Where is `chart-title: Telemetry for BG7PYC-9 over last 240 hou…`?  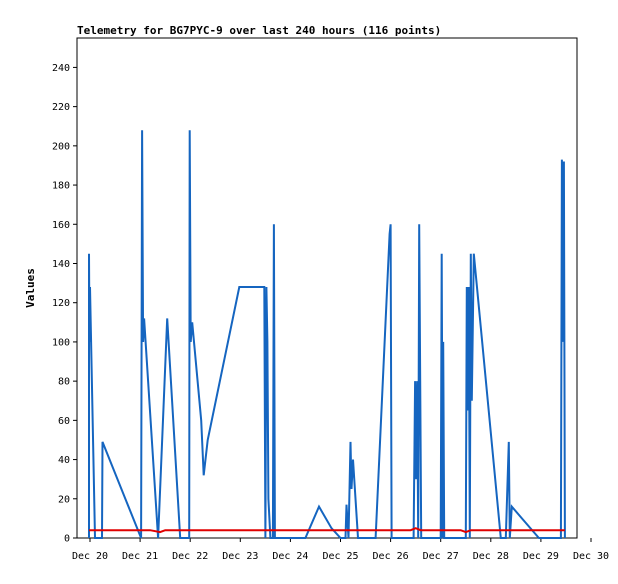
chart-title: Telemetry for BG7PYC-9 over last 240 hou… is located at coordinates (259, 30).